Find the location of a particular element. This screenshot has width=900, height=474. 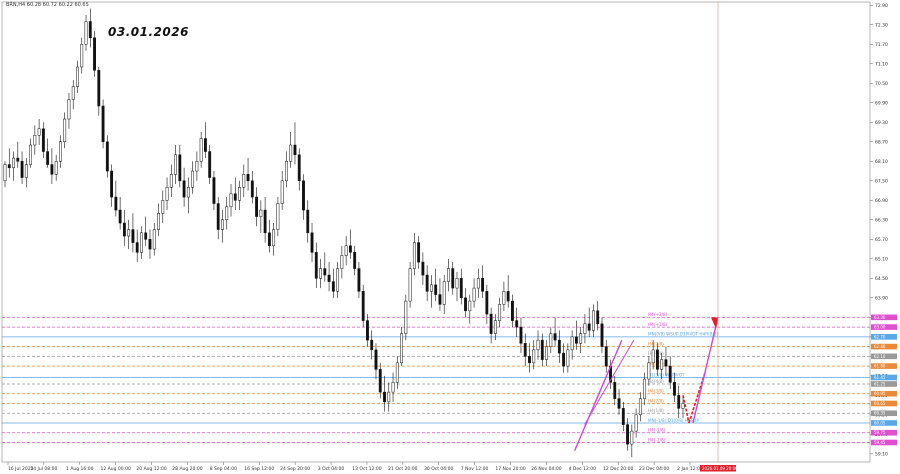

level-label: H4(-2/8) is located at coordinates (657, 439).